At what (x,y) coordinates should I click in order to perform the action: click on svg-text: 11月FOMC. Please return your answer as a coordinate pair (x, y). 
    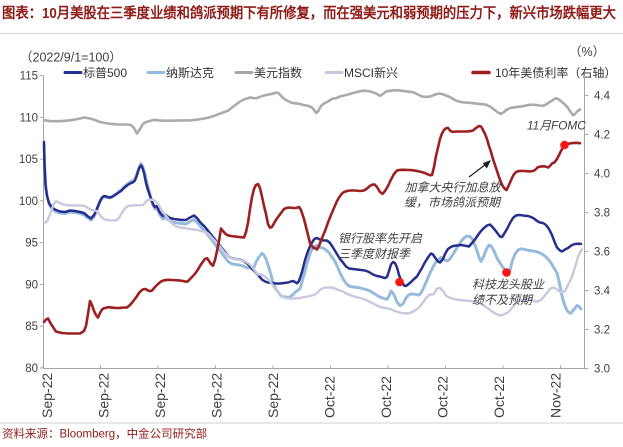
    Looking at the image, I should click on (556, 126).